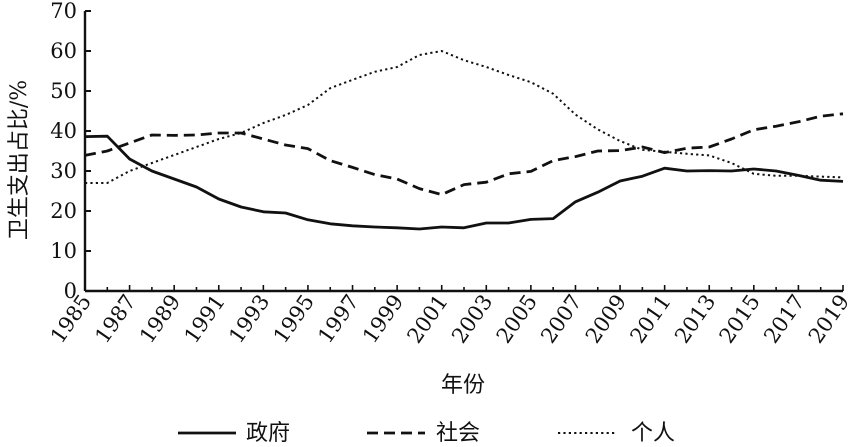  I want to click on y-tick-label: 50, so click(63, 91).